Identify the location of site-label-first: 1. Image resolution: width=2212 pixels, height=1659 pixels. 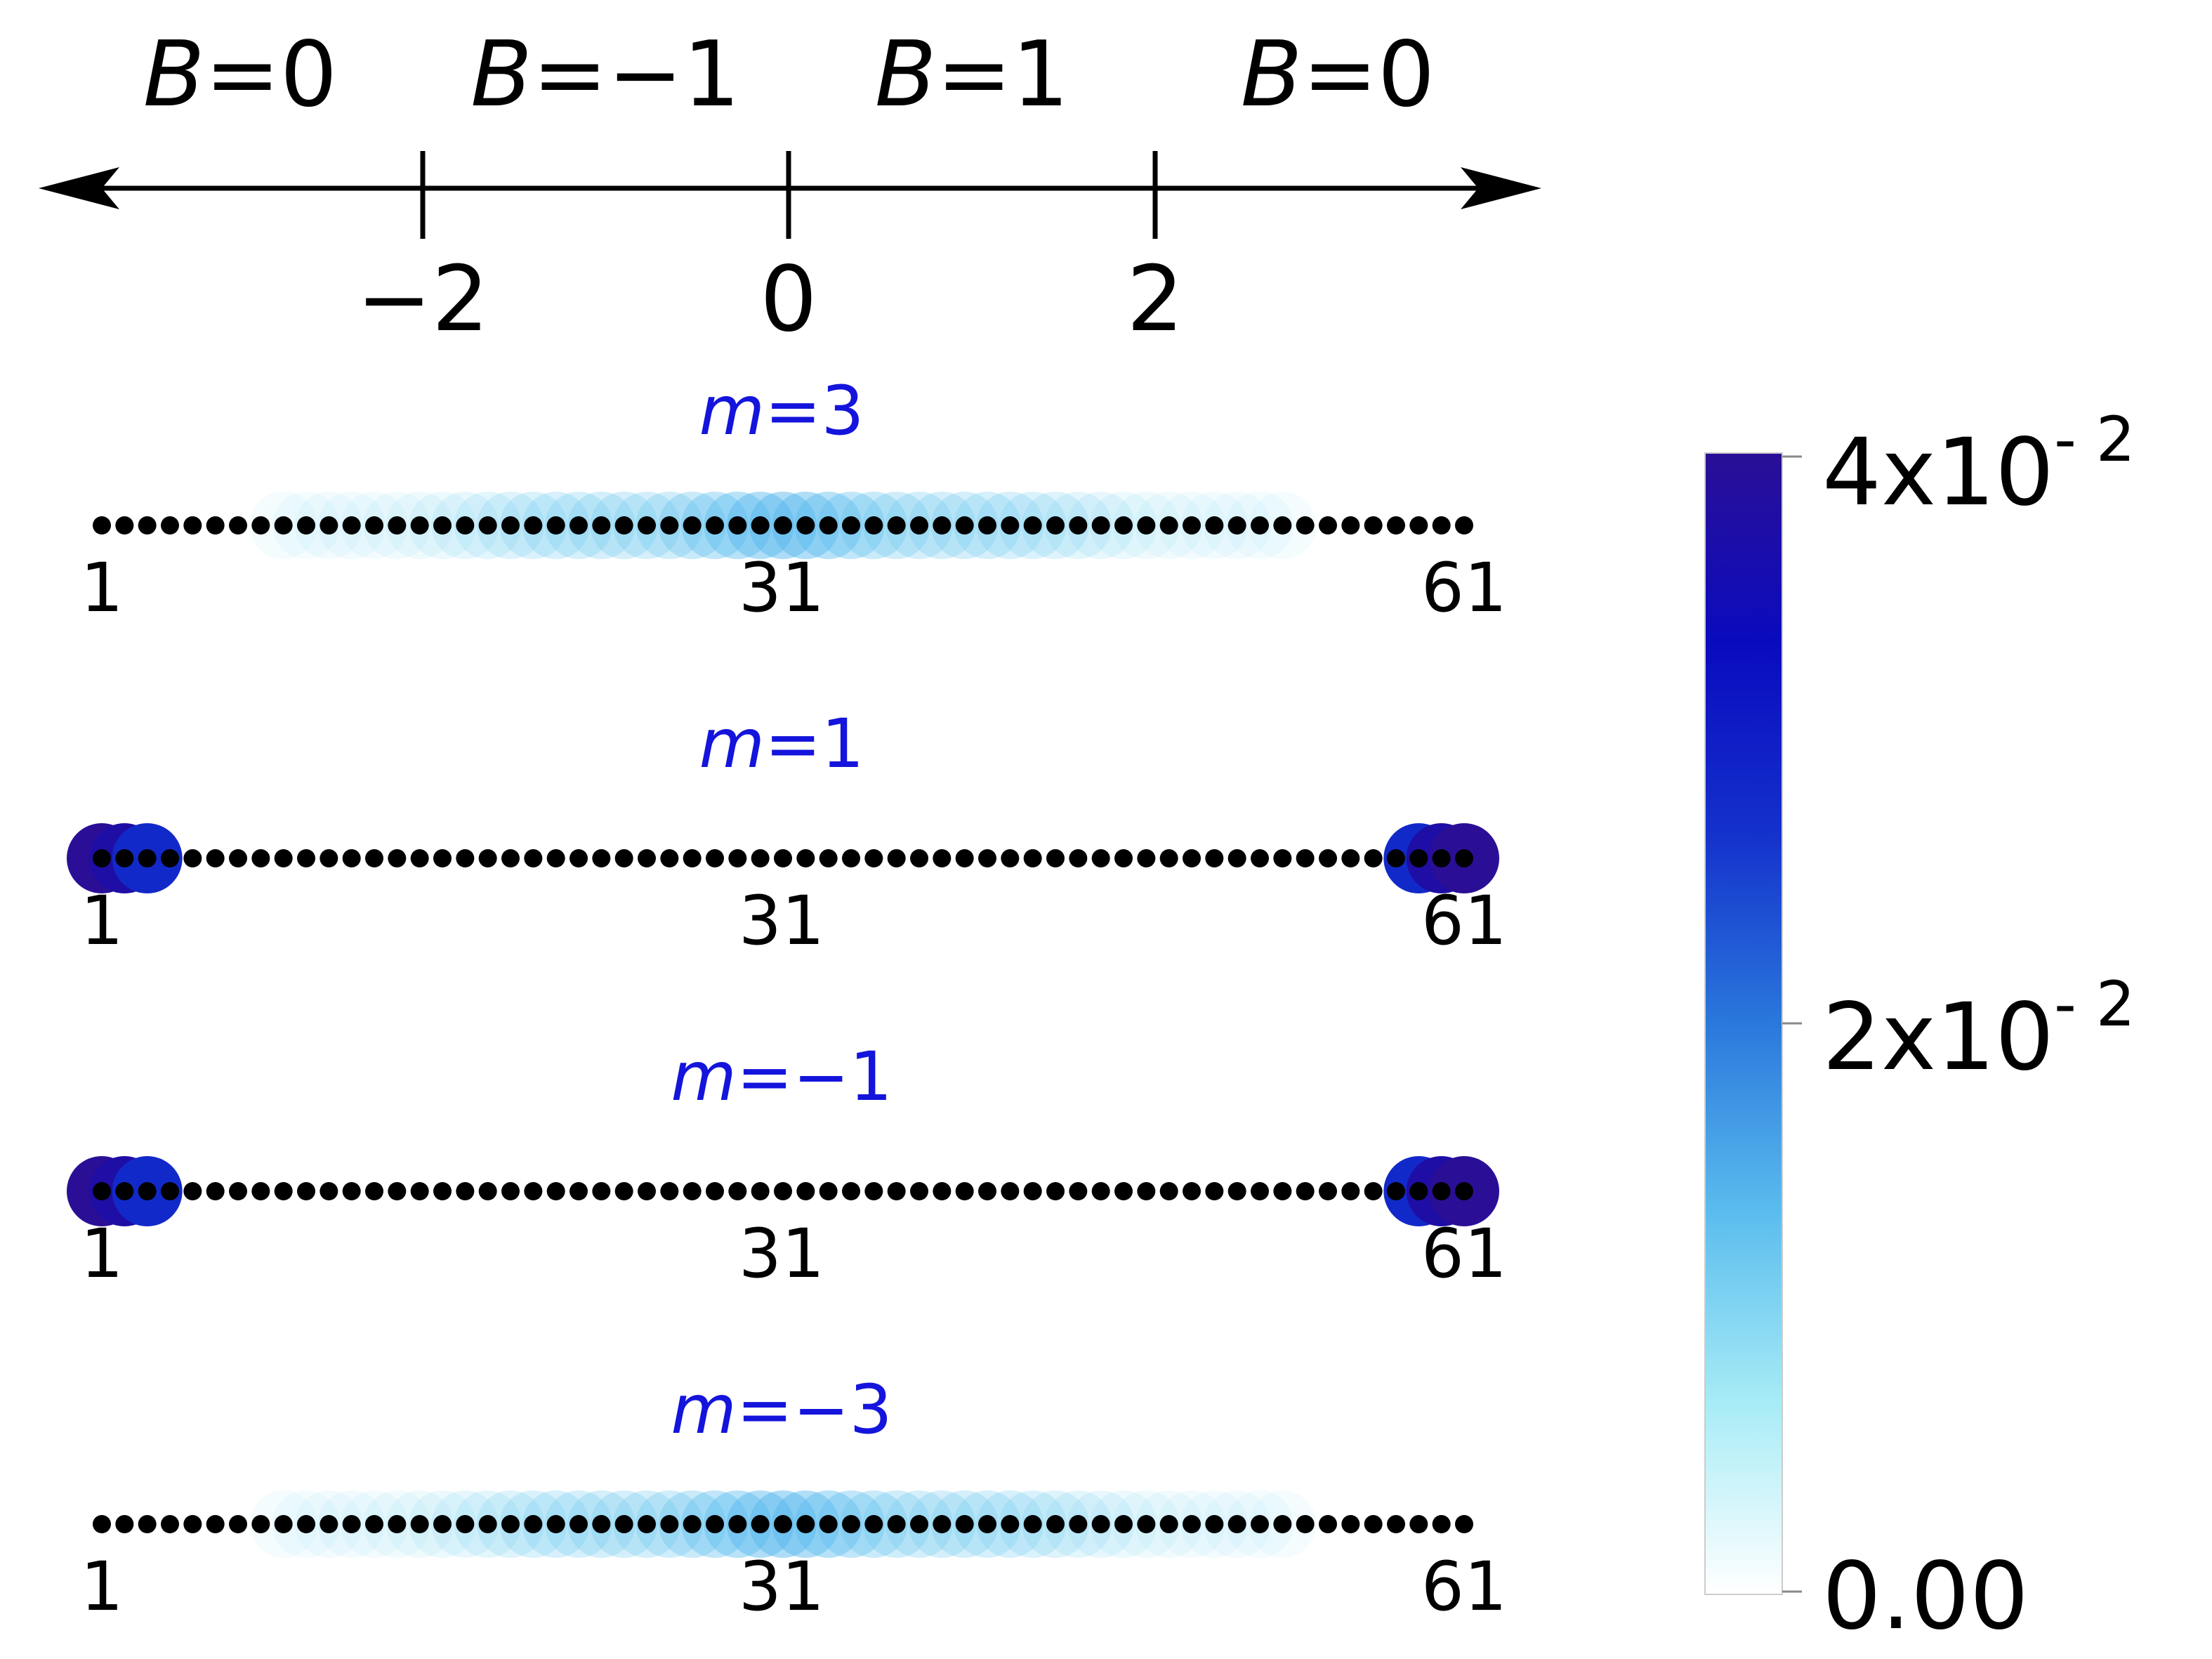
(101, 1586).